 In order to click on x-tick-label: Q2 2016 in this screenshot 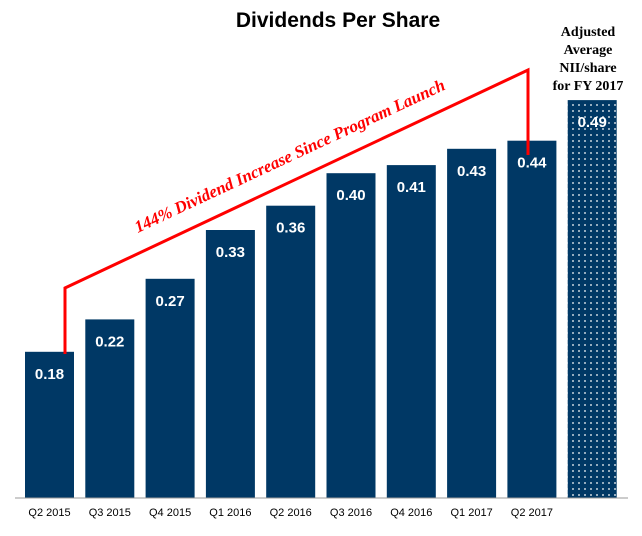, I will do `click(291, 513)`.